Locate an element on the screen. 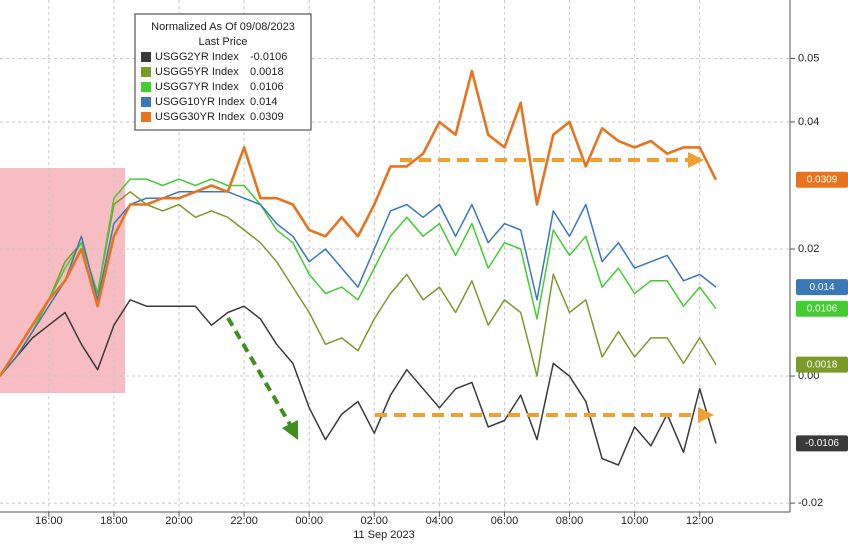  y-tick-label: -0.02 is located at coordinates (810, 503).